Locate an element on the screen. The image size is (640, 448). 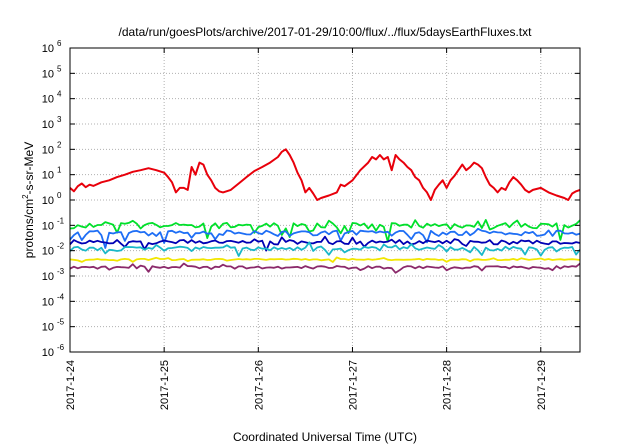
y-tick-label: 10 -1 is located at coordinates (53, 224).